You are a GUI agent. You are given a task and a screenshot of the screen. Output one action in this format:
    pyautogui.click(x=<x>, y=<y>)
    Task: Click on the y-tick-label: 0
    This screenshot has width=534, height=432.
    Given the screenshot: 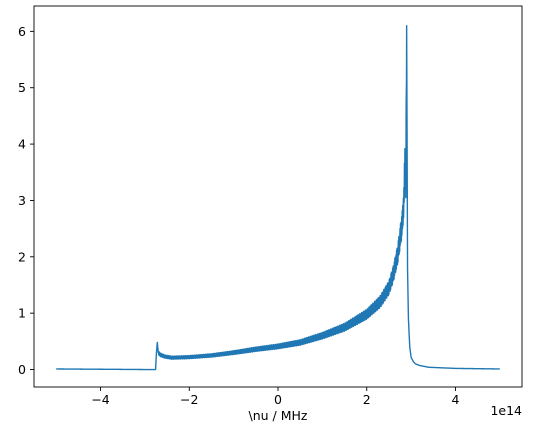 What is the action you would take?
    pyautogui.click(x=22, y=369)
    